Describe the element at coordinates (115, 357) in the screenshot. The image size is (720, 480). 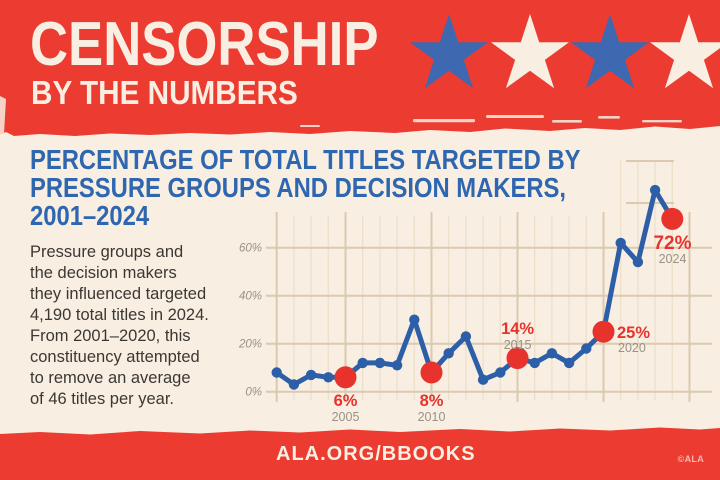
I see `body-line: constituency attempted` at that location.